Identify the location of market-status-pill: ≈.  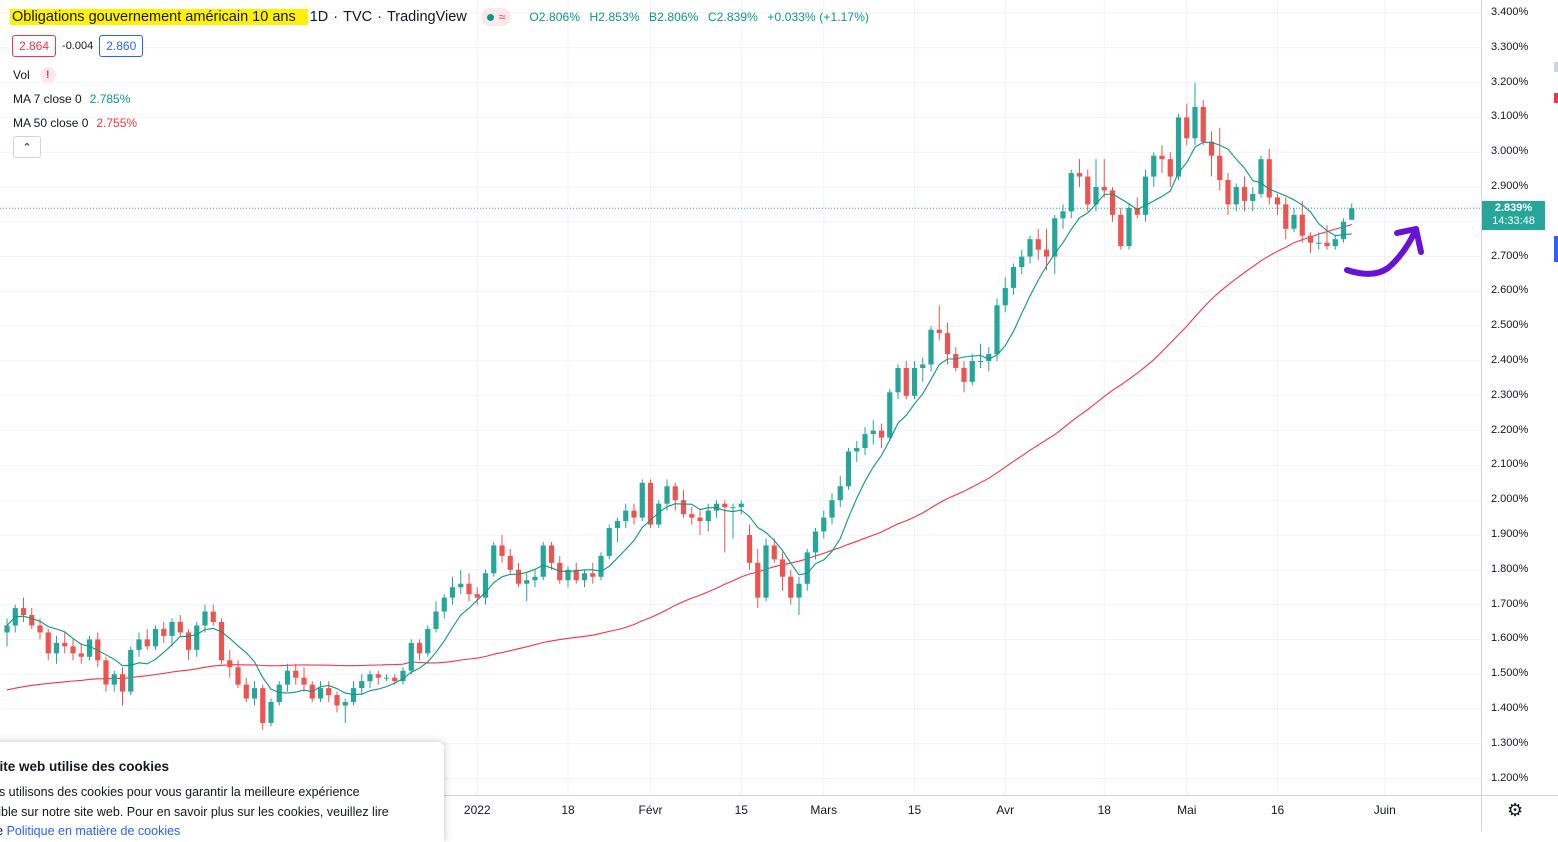
(496, 17).